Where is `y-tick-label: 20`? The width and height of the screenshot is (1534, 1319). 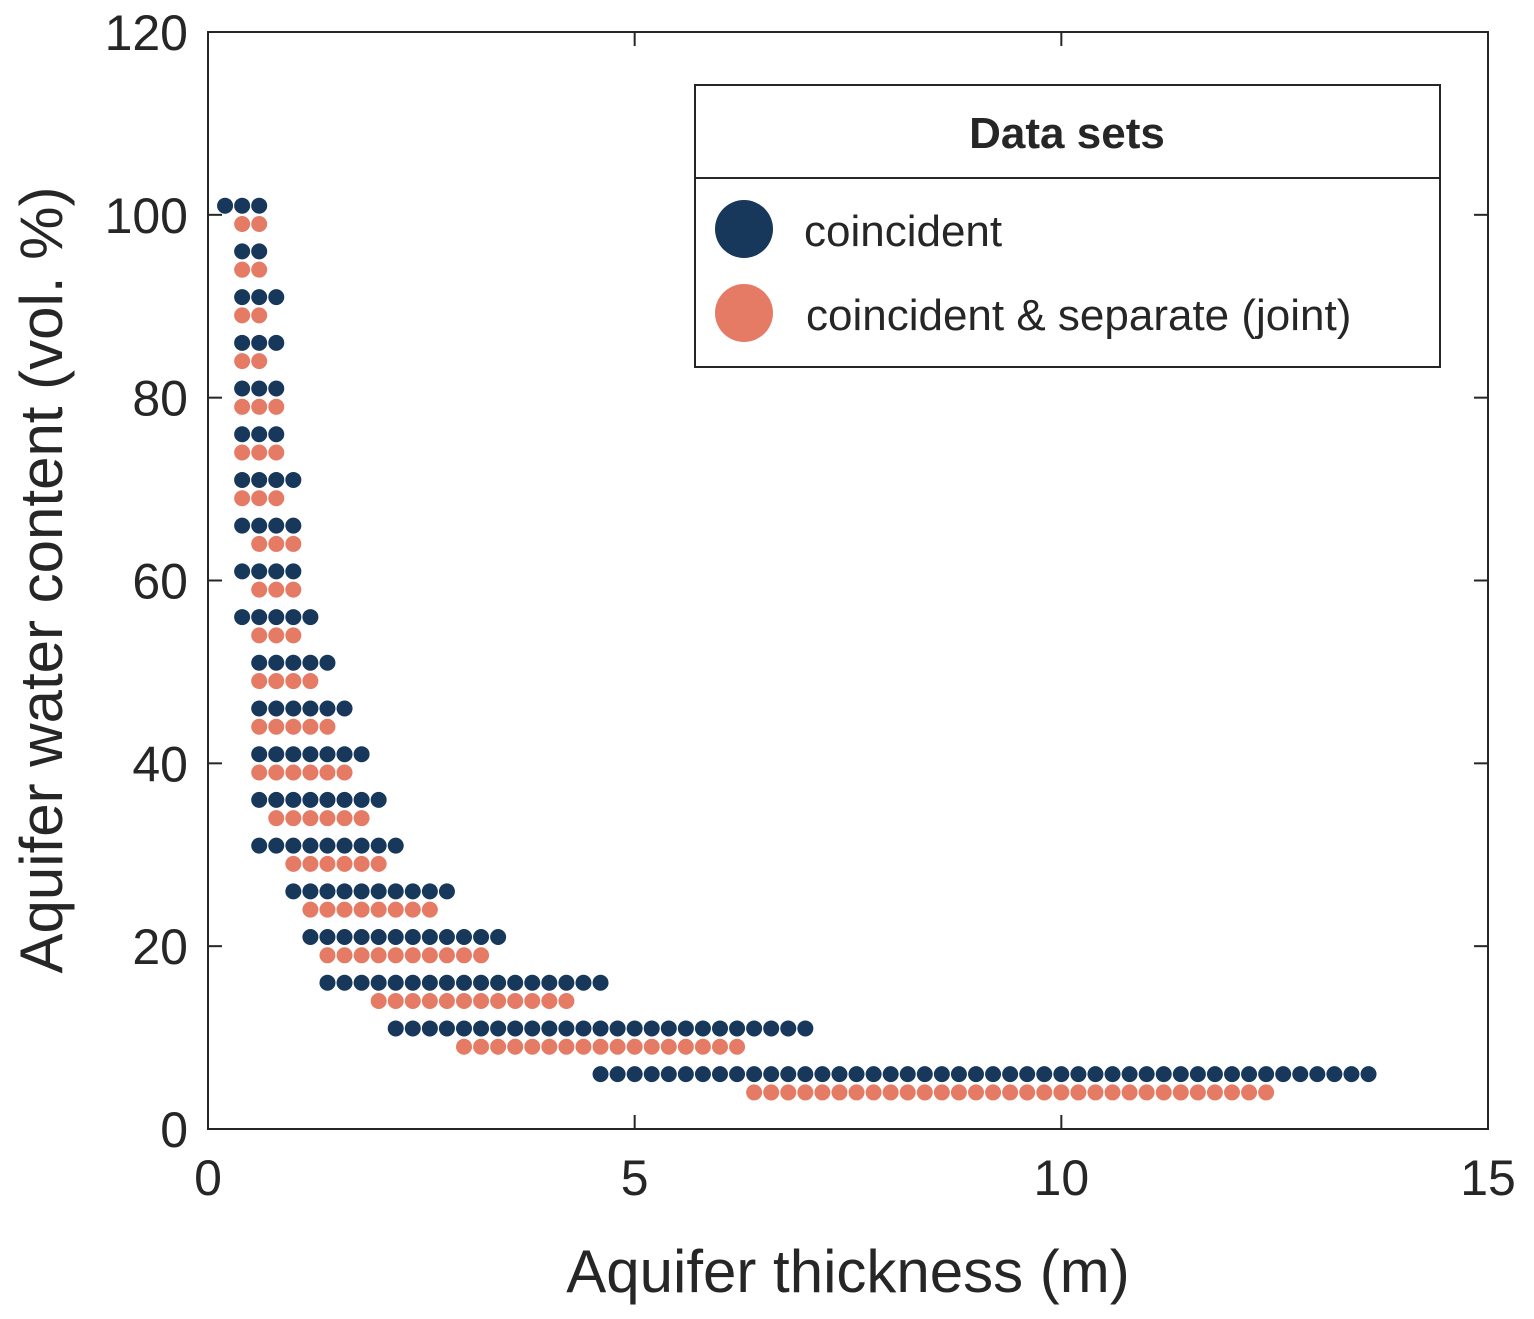 y-tick-label: 20 is located at coordinates (160, 947).